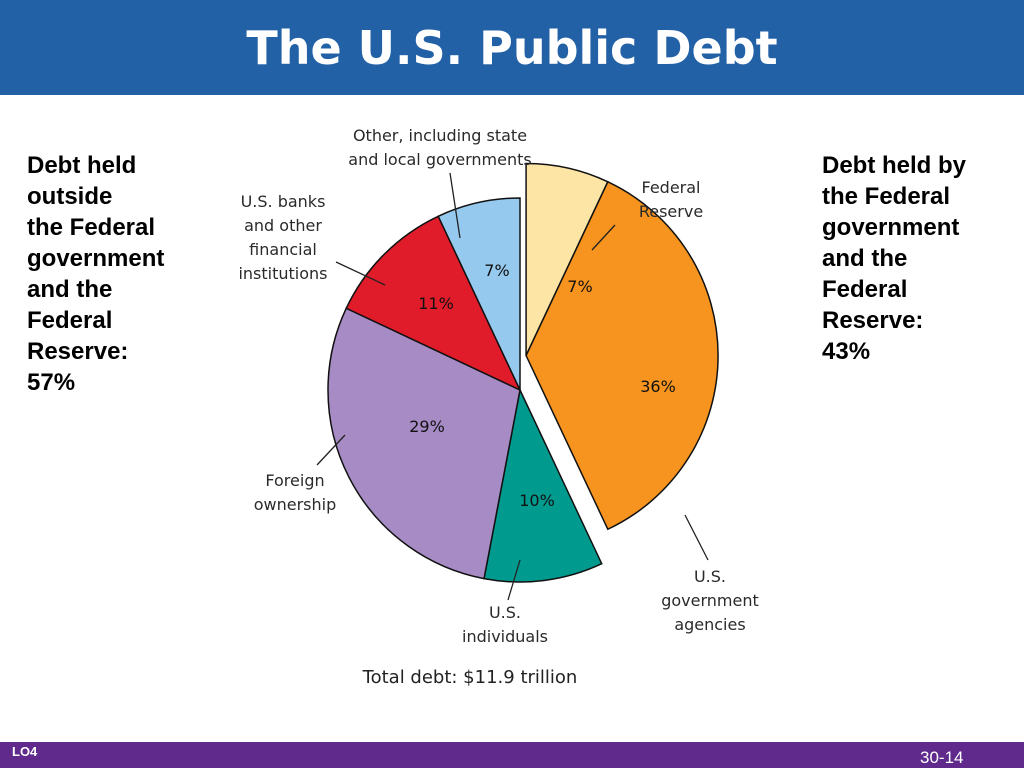 The height and width of the screenshot is (768, 1024). I want to click on pie-slice-u-s-government-agencies, so click(622, 355).